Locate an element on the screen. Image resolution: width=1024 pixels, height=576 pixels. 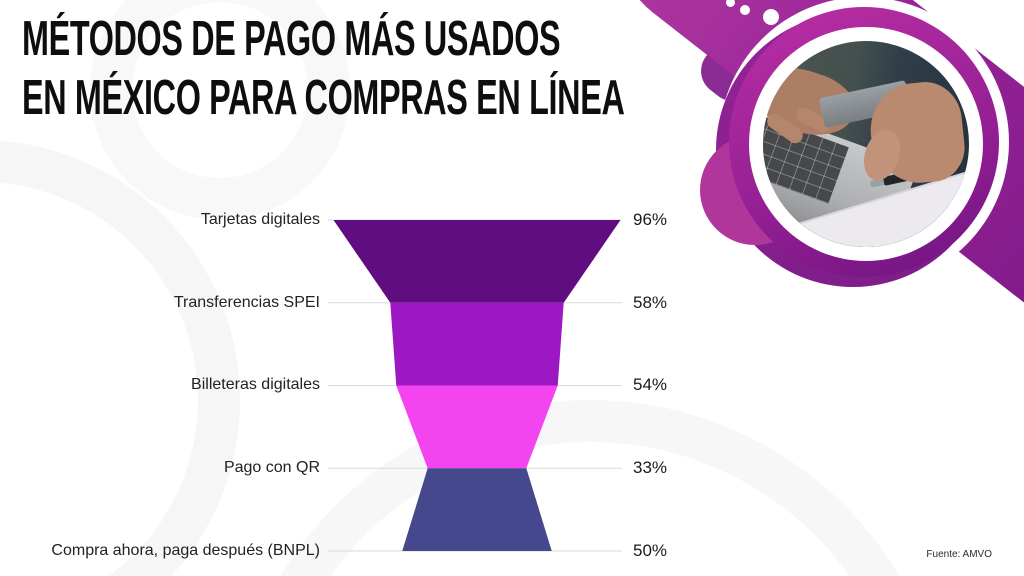
category-label: Tarjetas digitales is located at coordinates (260, 219).